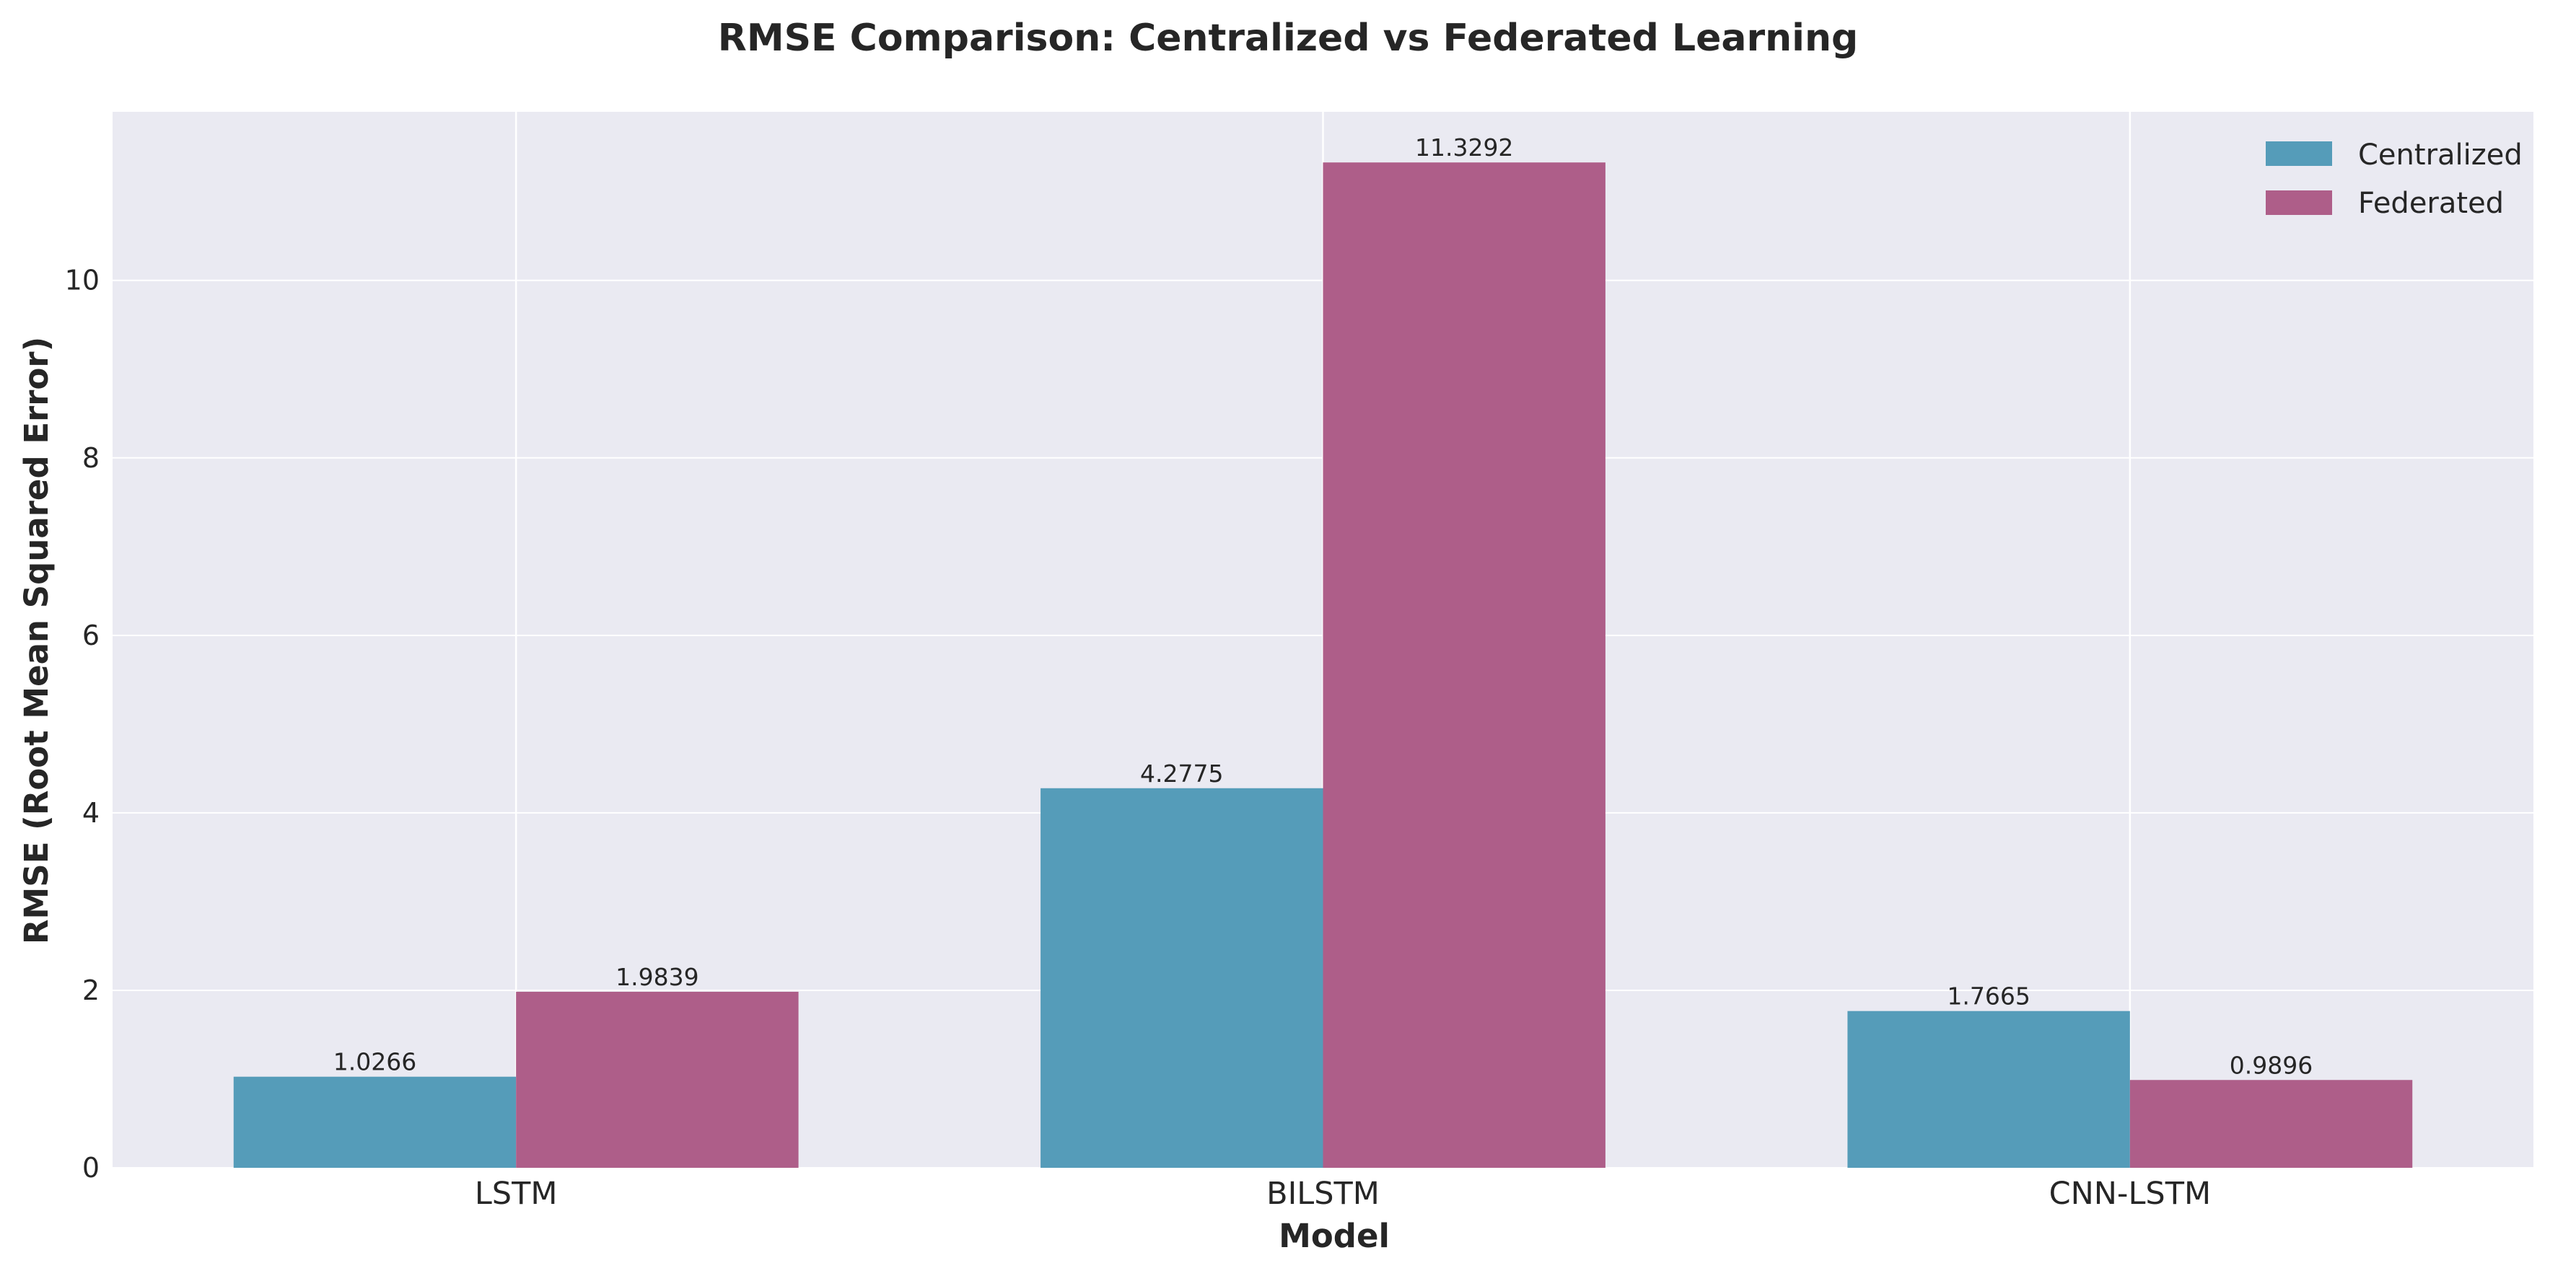  I want to click on bar-federated-cnn-lstm, so click(2271, 1124).